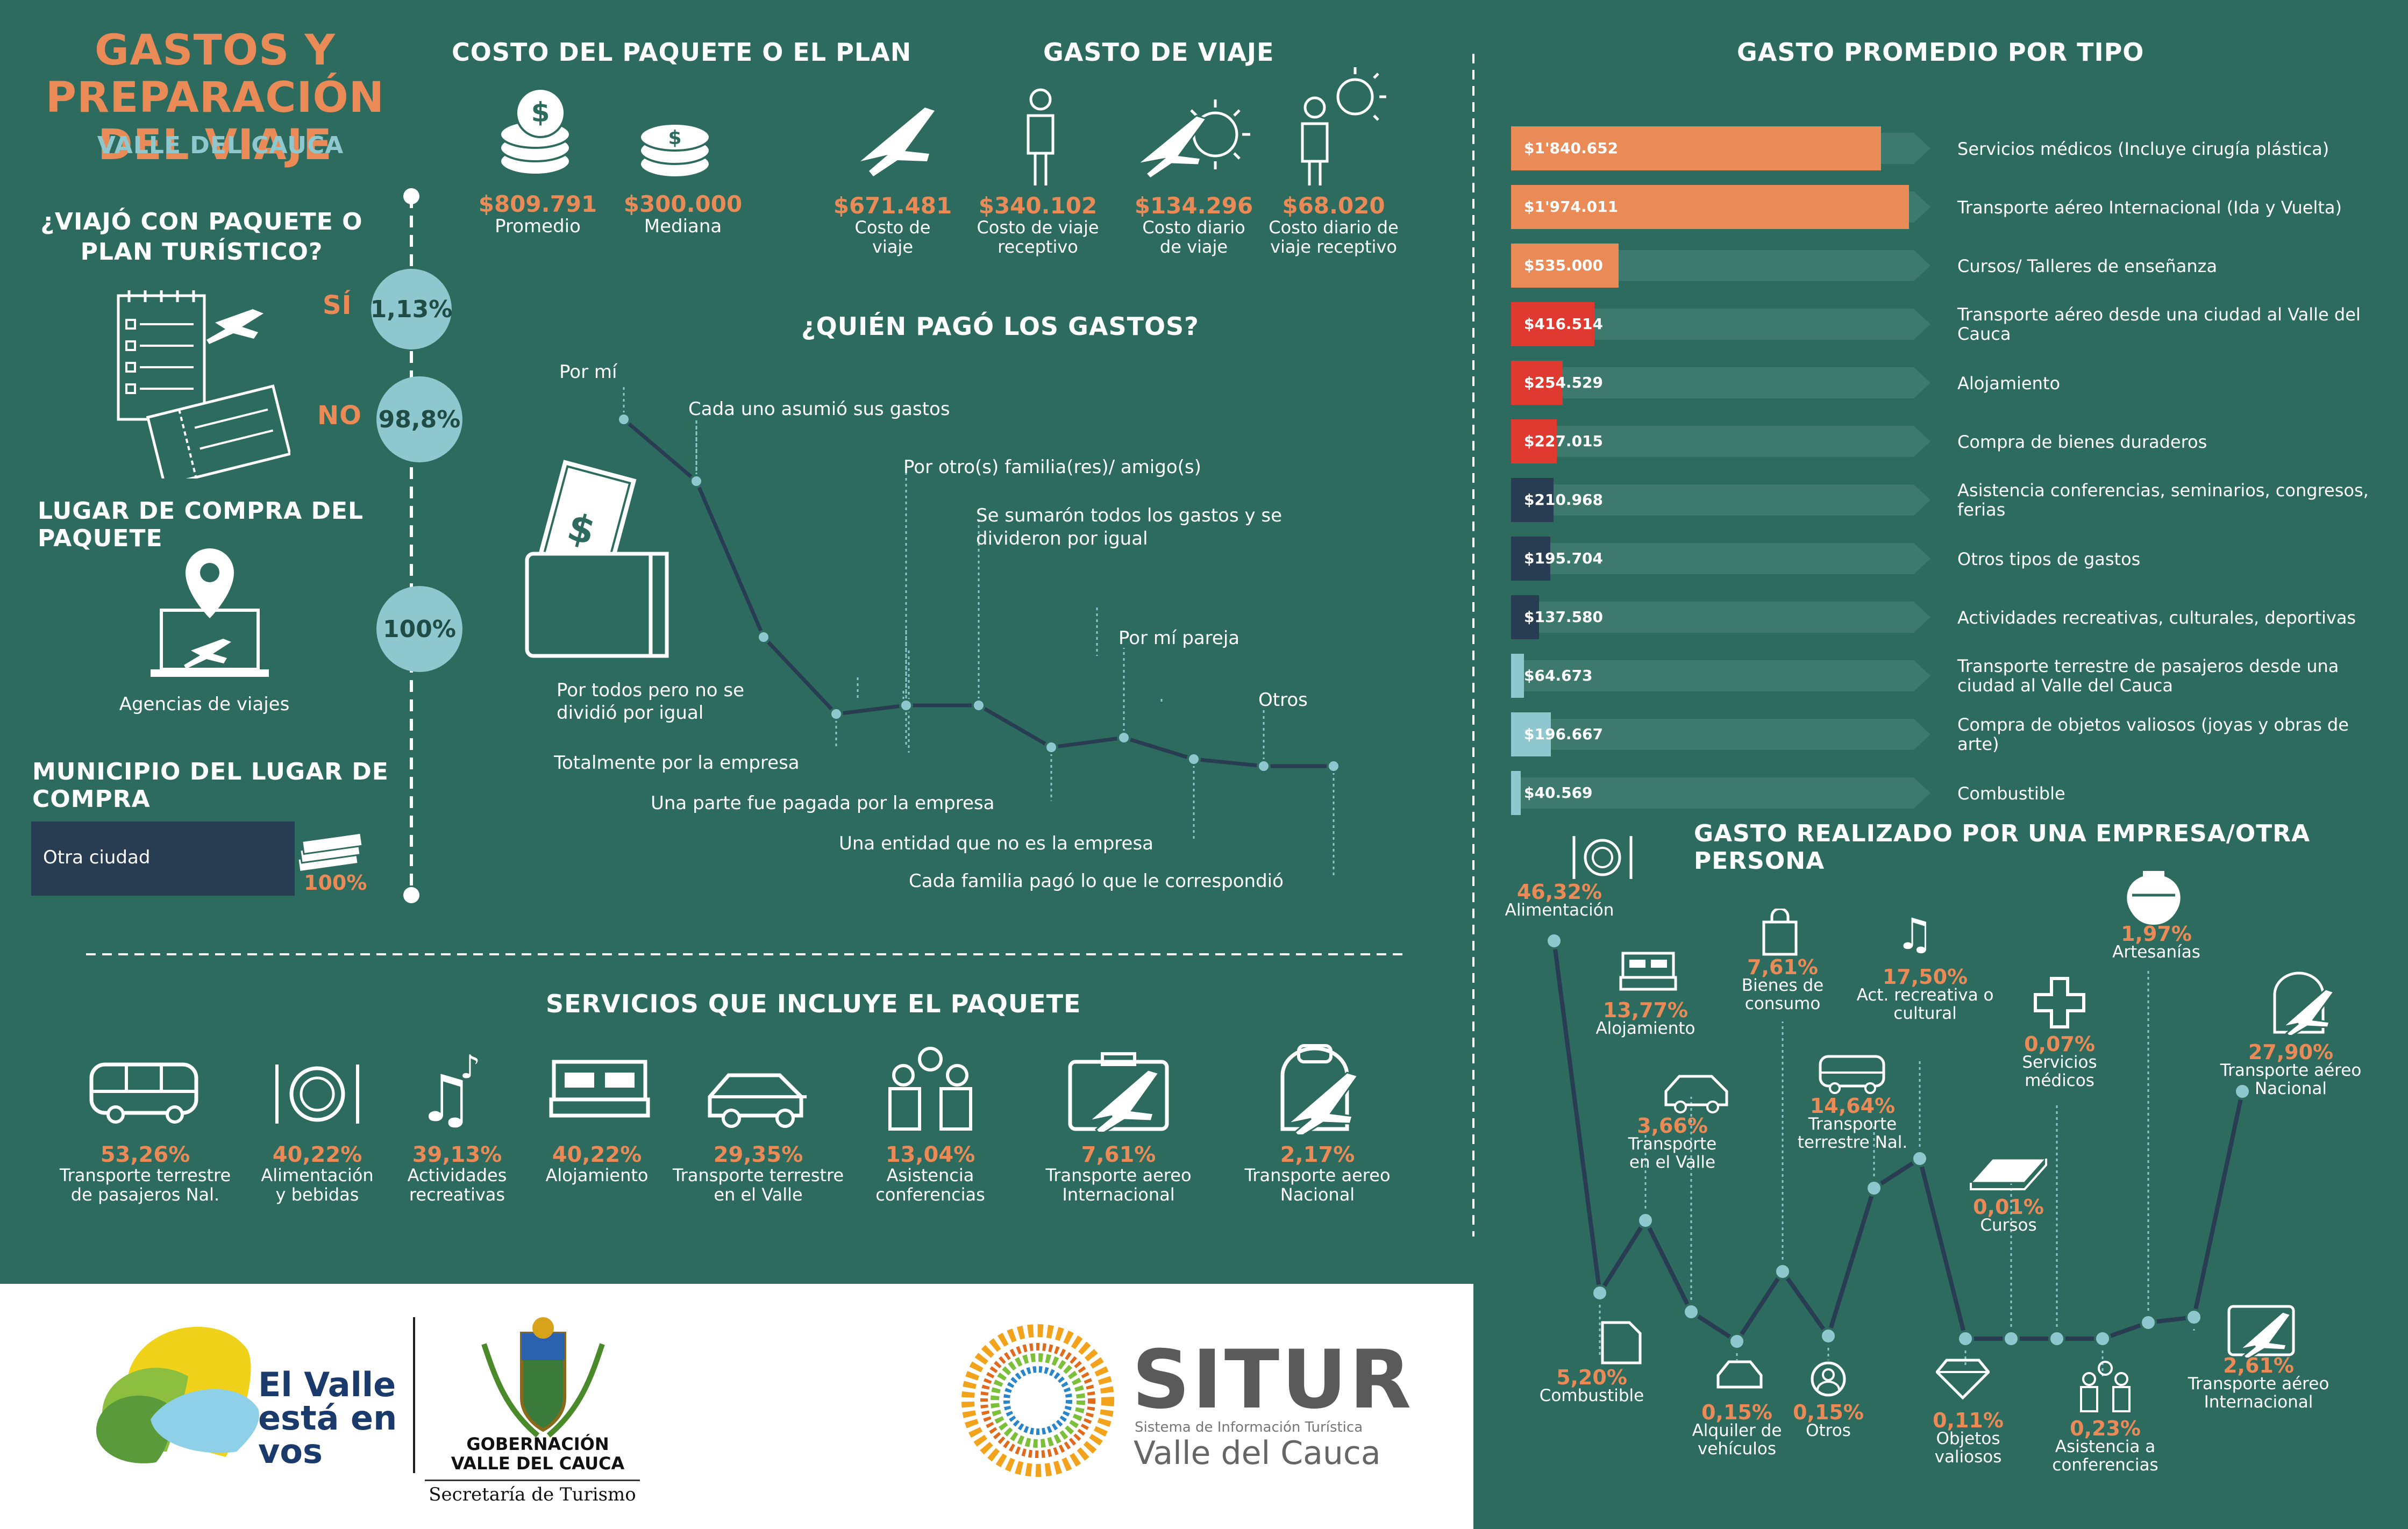  Describe the element at coordinates (411, 309) in the screenshot. I see `yes-value-circle: 1,13%` at that location.